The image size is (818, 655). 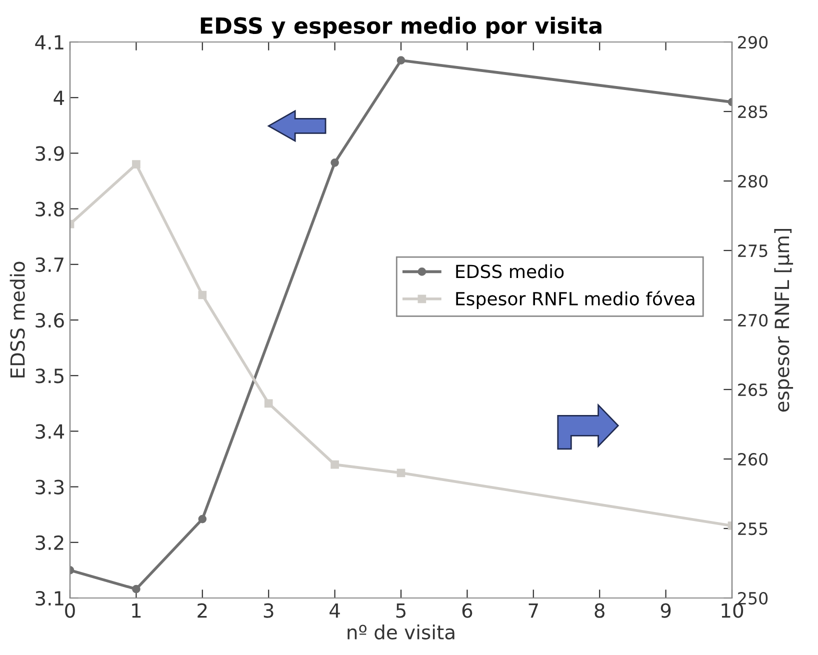 What do you see at coordinates (401, 610) in the screenshot?
I see `x-tick-label: 5` at bounding box center [401, 610].